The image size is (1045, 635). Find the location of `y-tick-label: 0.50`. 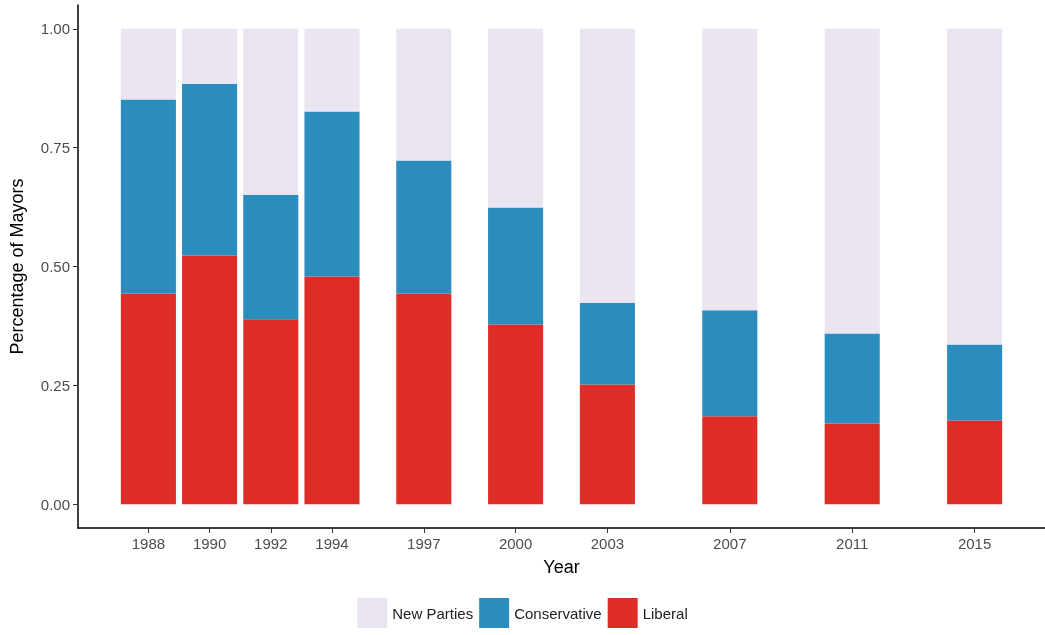

y-tick-label: 0.50 is located at coordinates (55, 266).